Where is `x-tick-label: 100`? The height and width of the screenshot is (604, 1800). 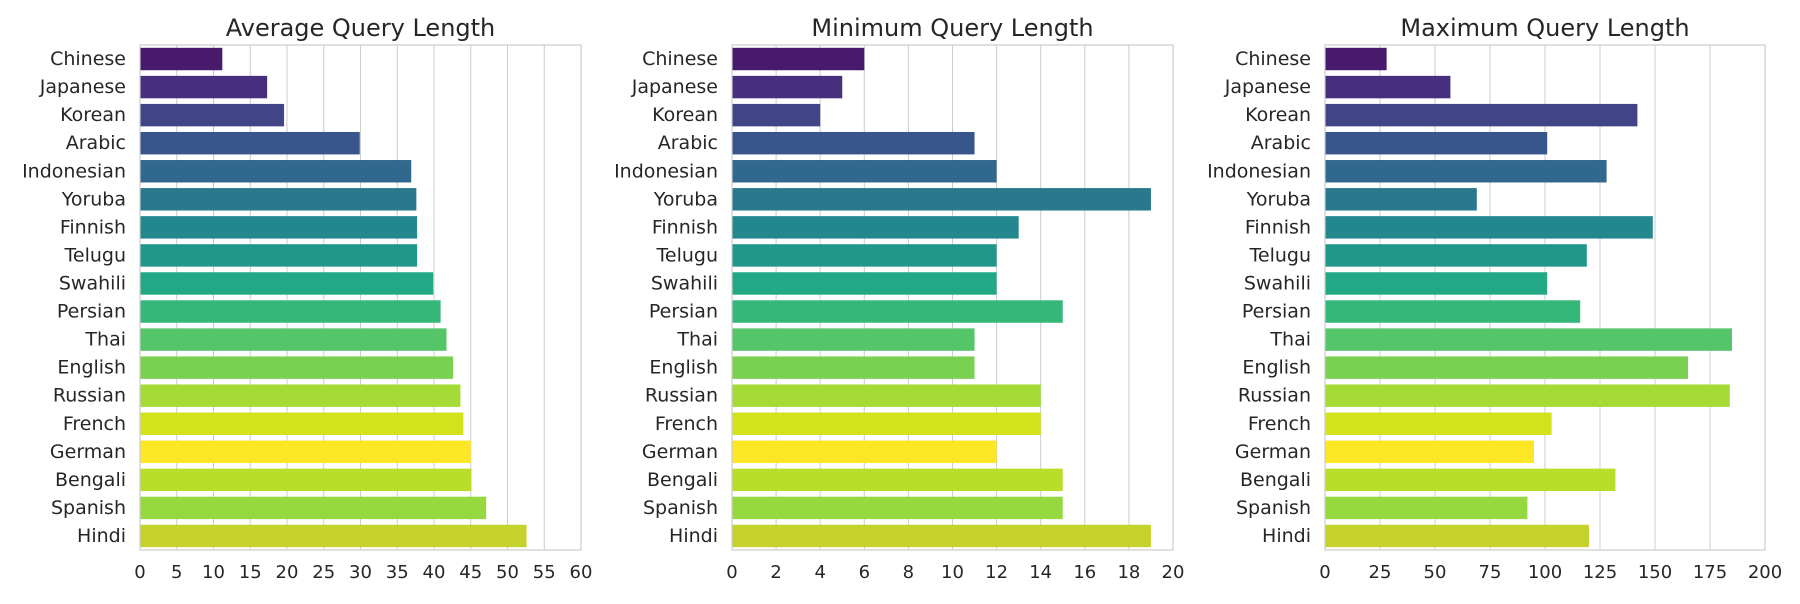
x-tick-label: 100 is located at coordinates (1545, 572).